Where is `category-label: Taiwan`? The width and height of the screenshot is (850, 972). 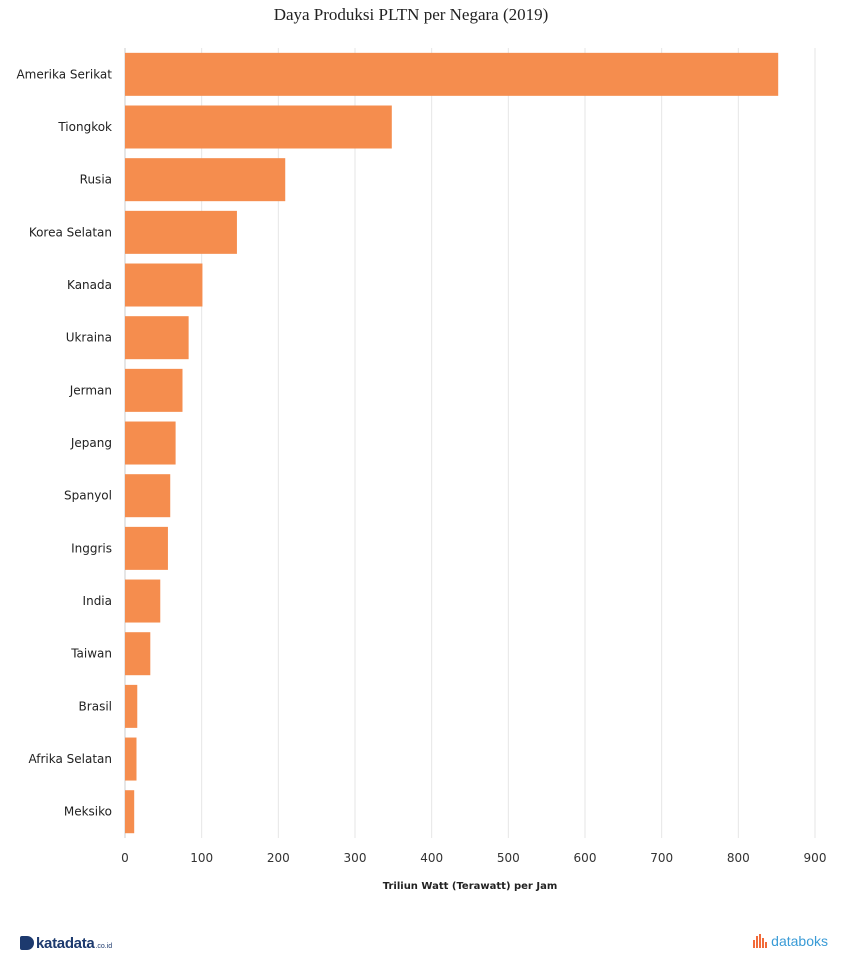 category-label: Taiwan is located at coordinates (91, 654).